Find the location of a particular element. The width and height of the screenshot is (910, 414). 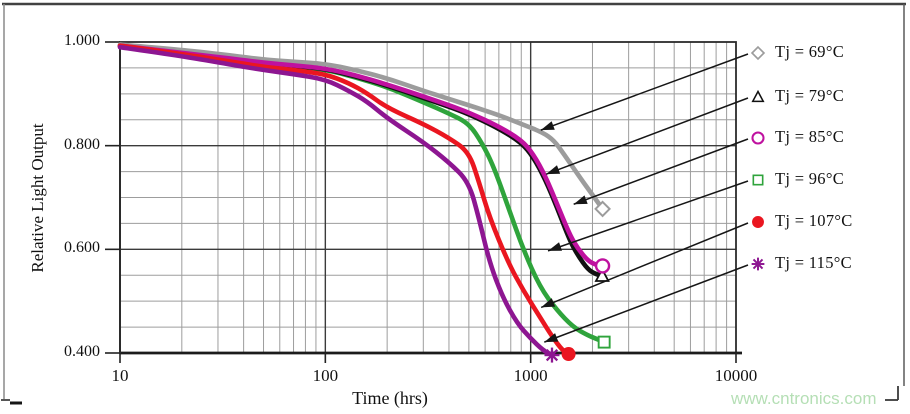

watermark: www.cntronics.com is located at coordinates (804, 398).